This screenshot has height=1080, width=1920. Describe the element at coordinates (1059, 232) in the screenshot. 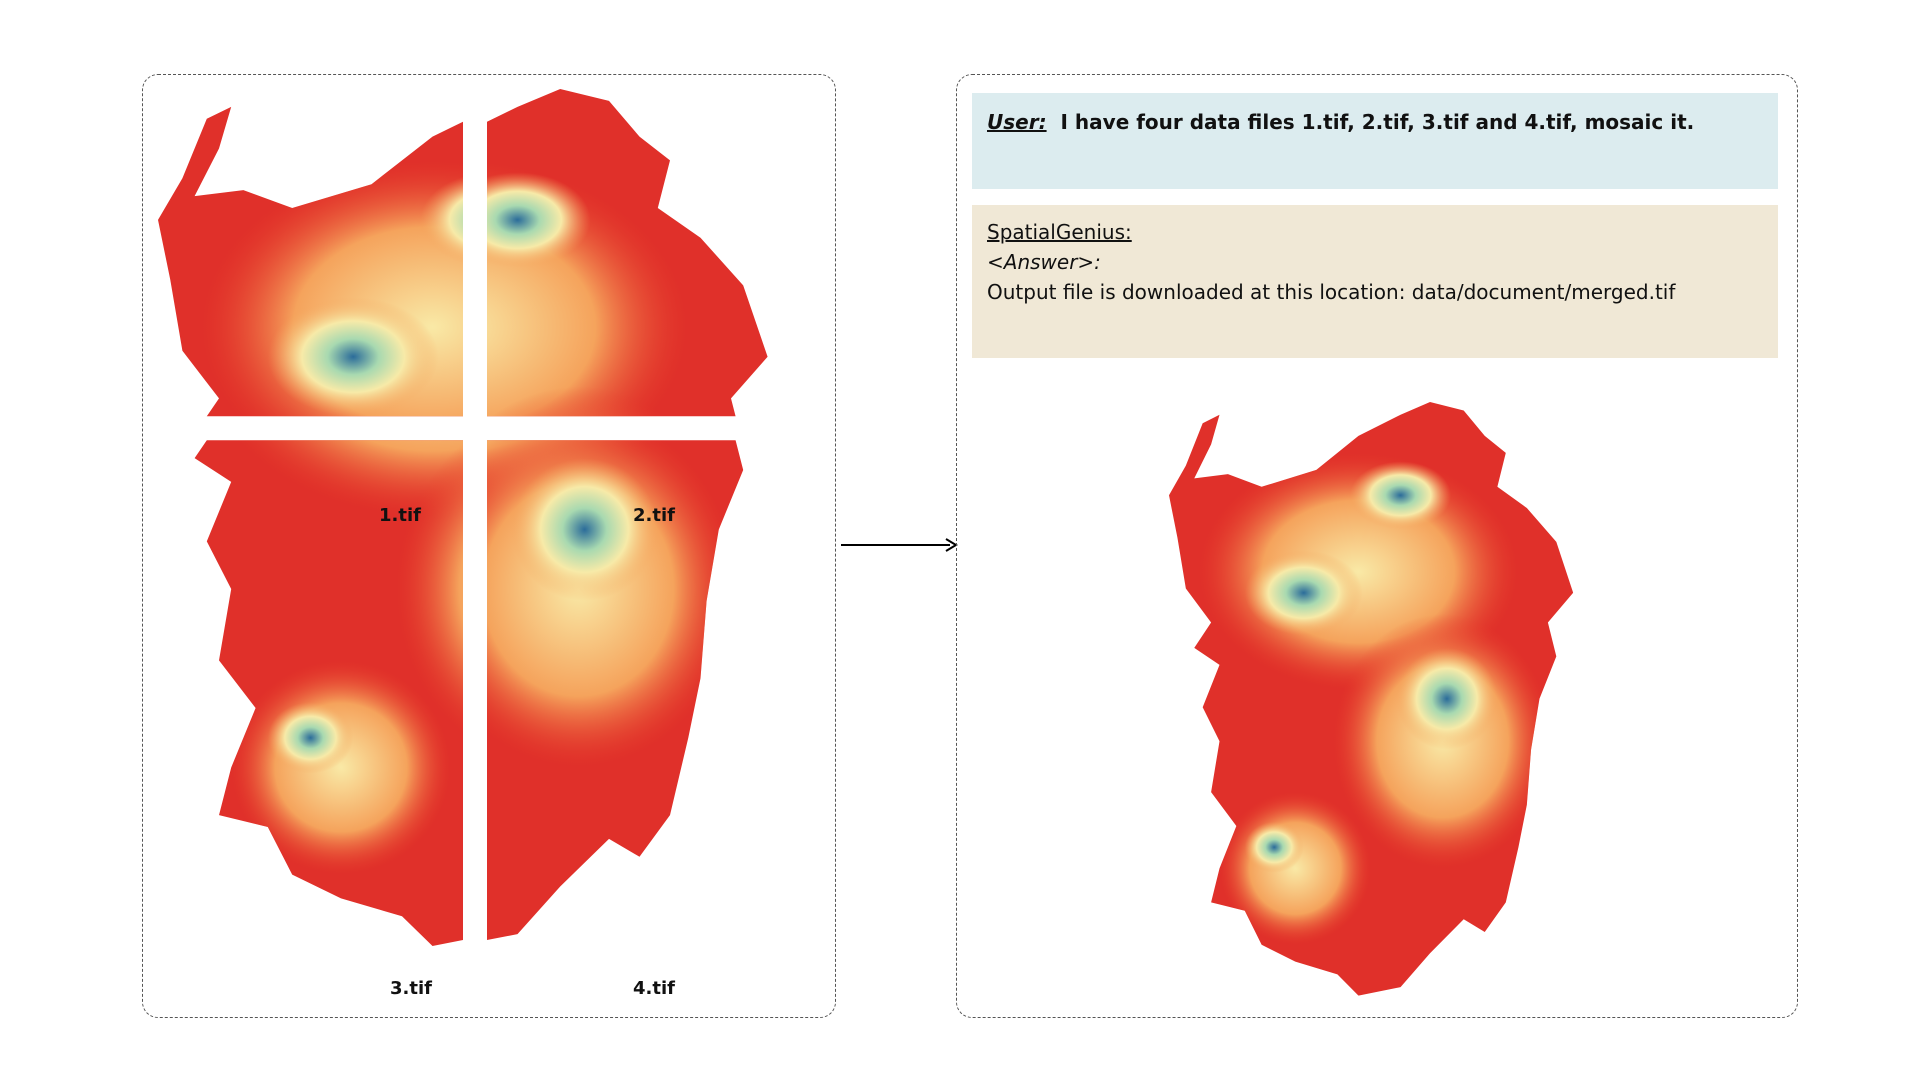

I see `assistant-name: SpatialGenius:` at that location.